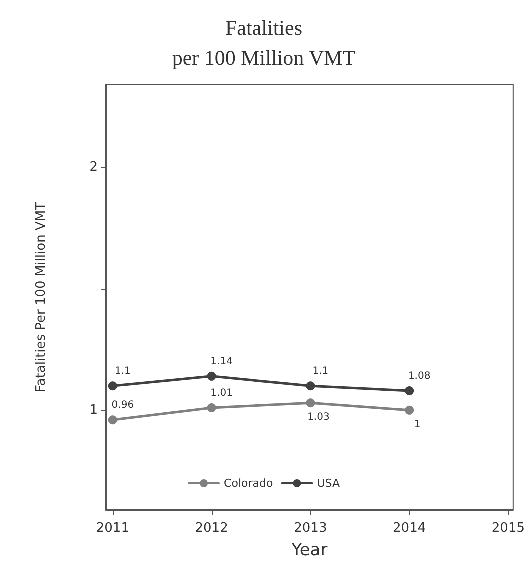 The width and height of the screenshot is (528, 570). I want to click on data-label: 0.96, so click(123, 406).